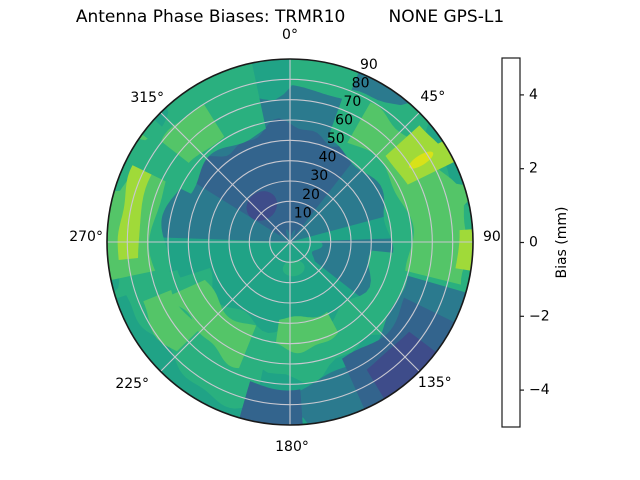  What do you see at coordinates (311, 195) in the screenshot?
I see `radial-tick-label: 20` at bounding box center [311, 195].